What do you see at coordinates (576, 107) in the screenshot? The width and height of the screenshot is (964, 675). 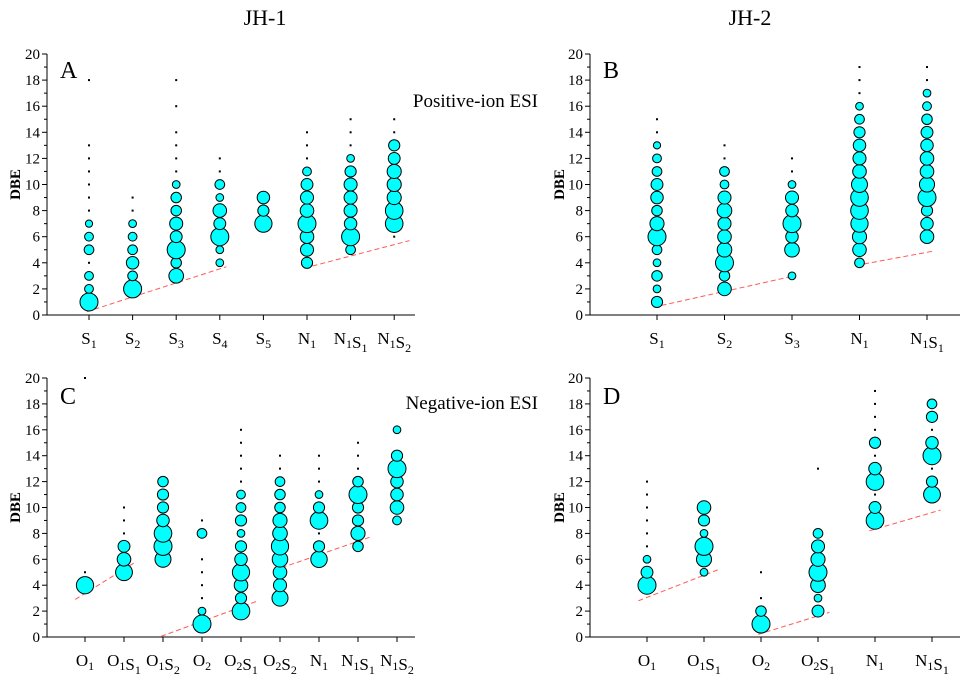 I see `y-tick-label: 16` at bounding box center [576, 107].